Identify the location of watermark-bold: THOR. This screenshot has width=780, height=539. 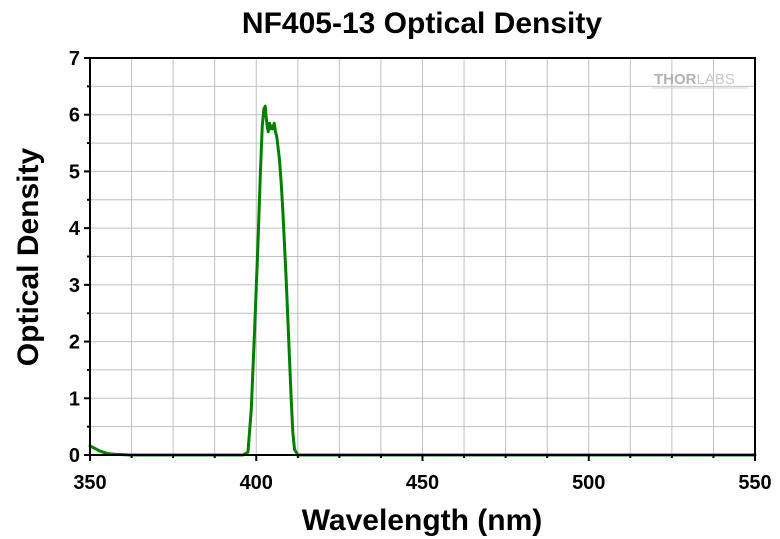
(675, 79).